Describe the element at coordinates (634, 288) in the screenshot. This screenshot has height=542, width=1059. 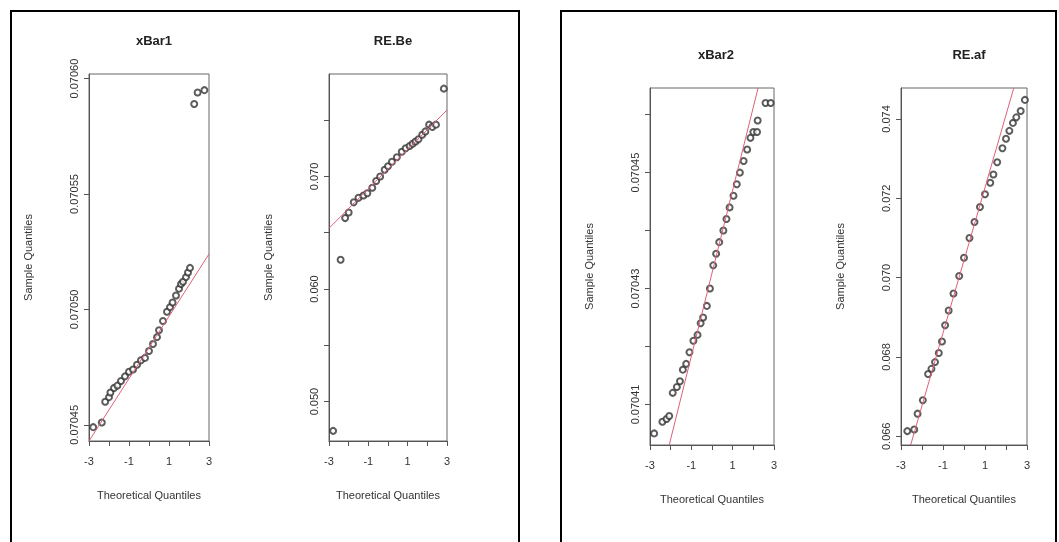
I see `y-tick-label: 0.07043` at that location.